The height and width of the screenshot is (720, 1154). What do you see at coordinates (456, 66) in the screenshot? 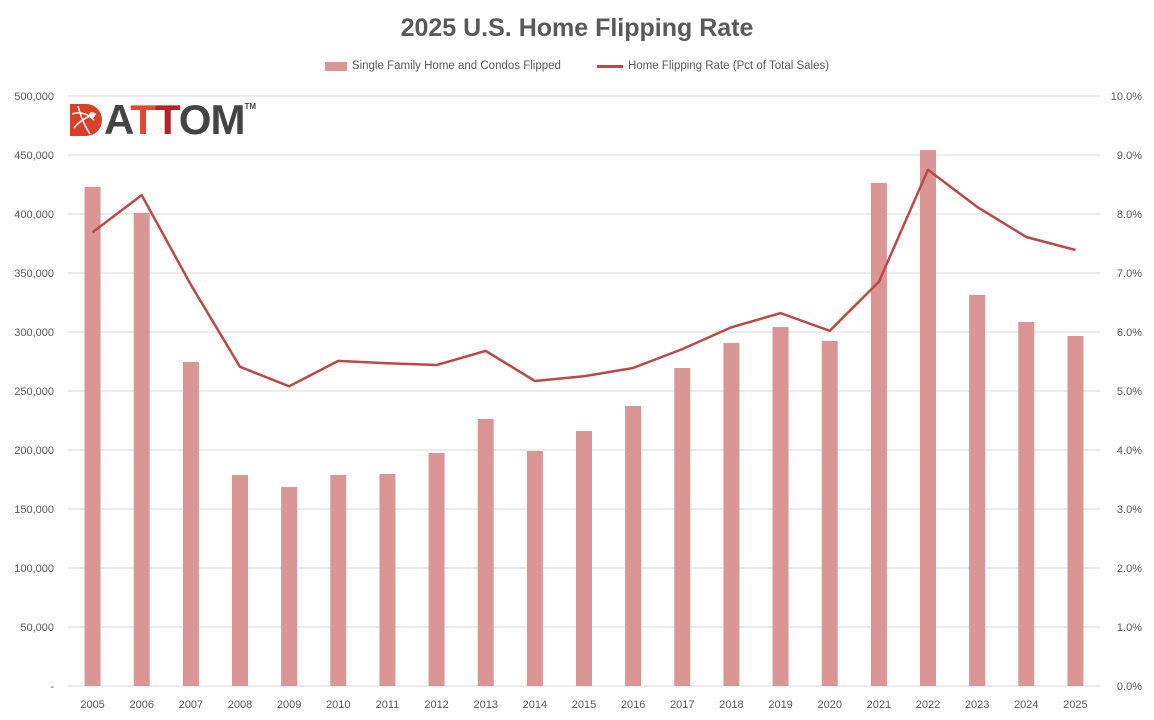
I see `legend-label-bars: Single Family Home and Condos Flipped` at bounding box center [456, 66].